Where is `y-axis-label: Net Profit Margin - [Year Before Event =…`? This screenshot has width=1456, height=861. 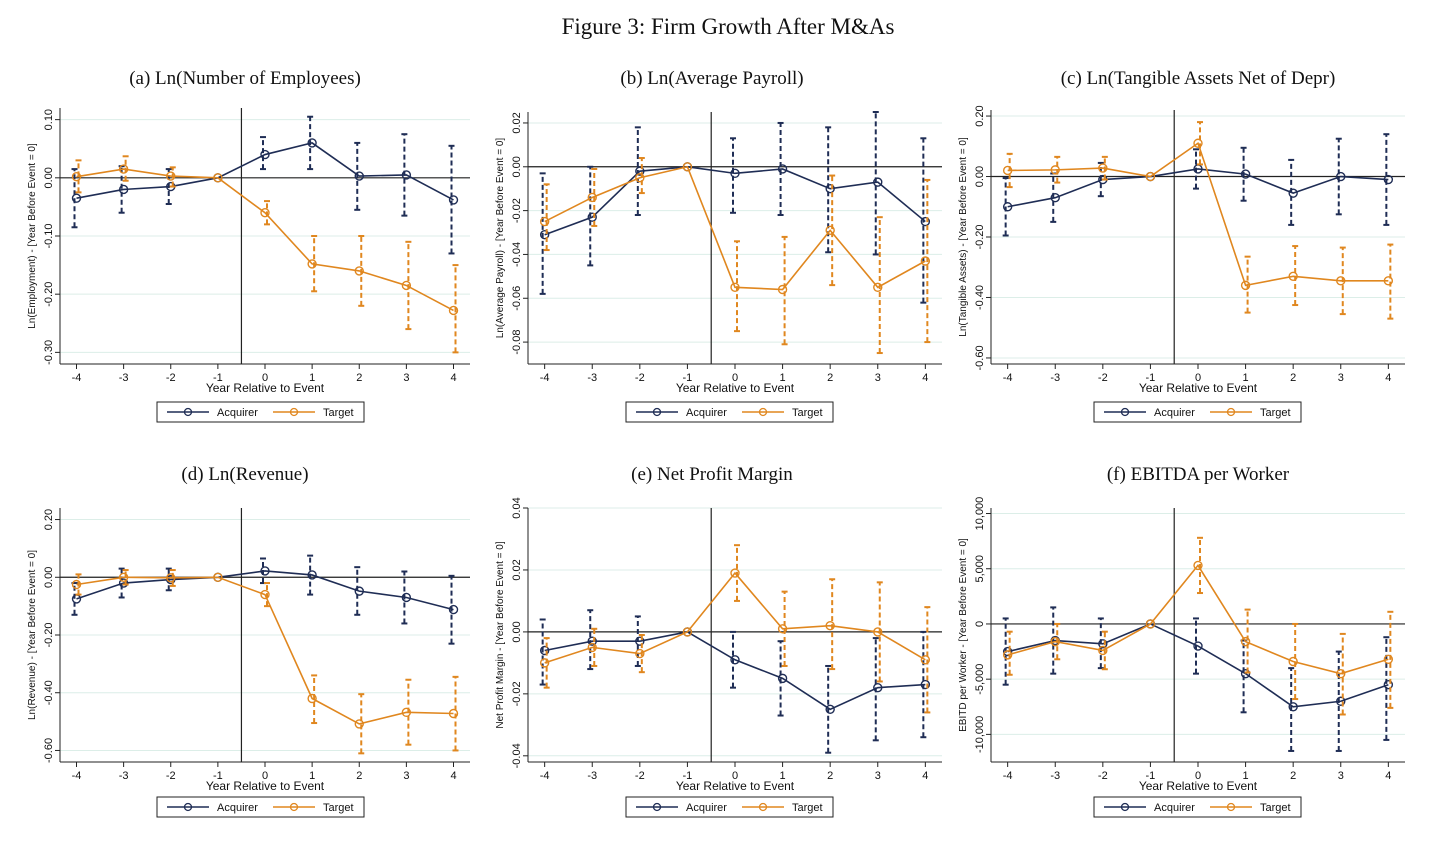 y-axis-label: Net Profit Margin - [Year Before Event =… is located at coordinates (500, 634).